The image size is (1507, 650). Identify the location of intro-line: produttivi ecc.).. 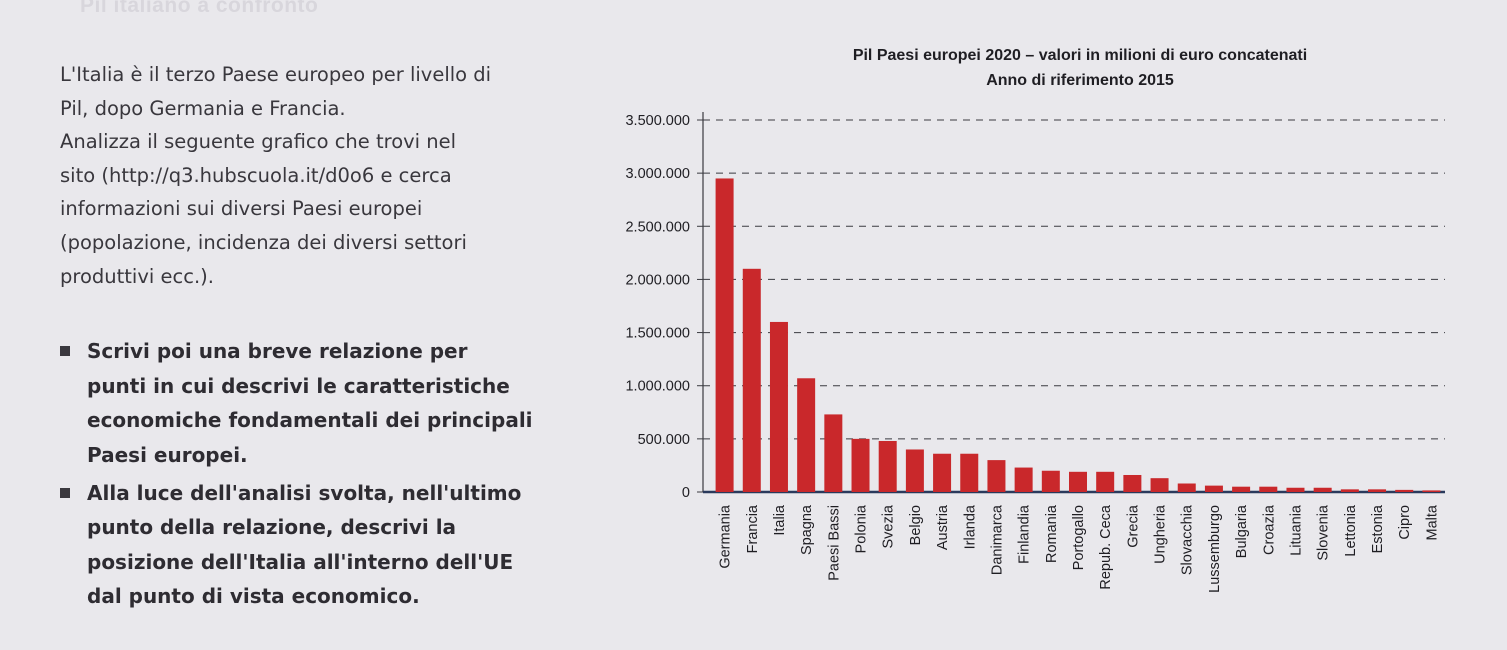
(137, 276).